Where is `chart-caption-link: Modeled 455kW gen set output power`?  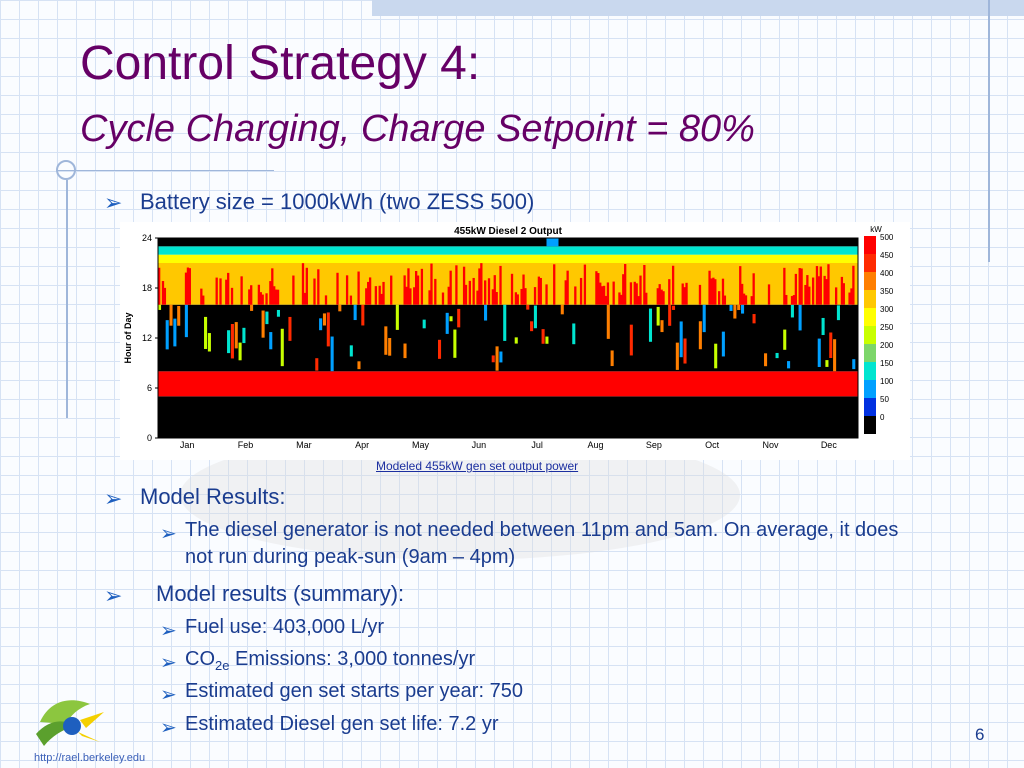 chart-caption-link: Modeled 455kW gen set output power is located at coordinates (477, 466).